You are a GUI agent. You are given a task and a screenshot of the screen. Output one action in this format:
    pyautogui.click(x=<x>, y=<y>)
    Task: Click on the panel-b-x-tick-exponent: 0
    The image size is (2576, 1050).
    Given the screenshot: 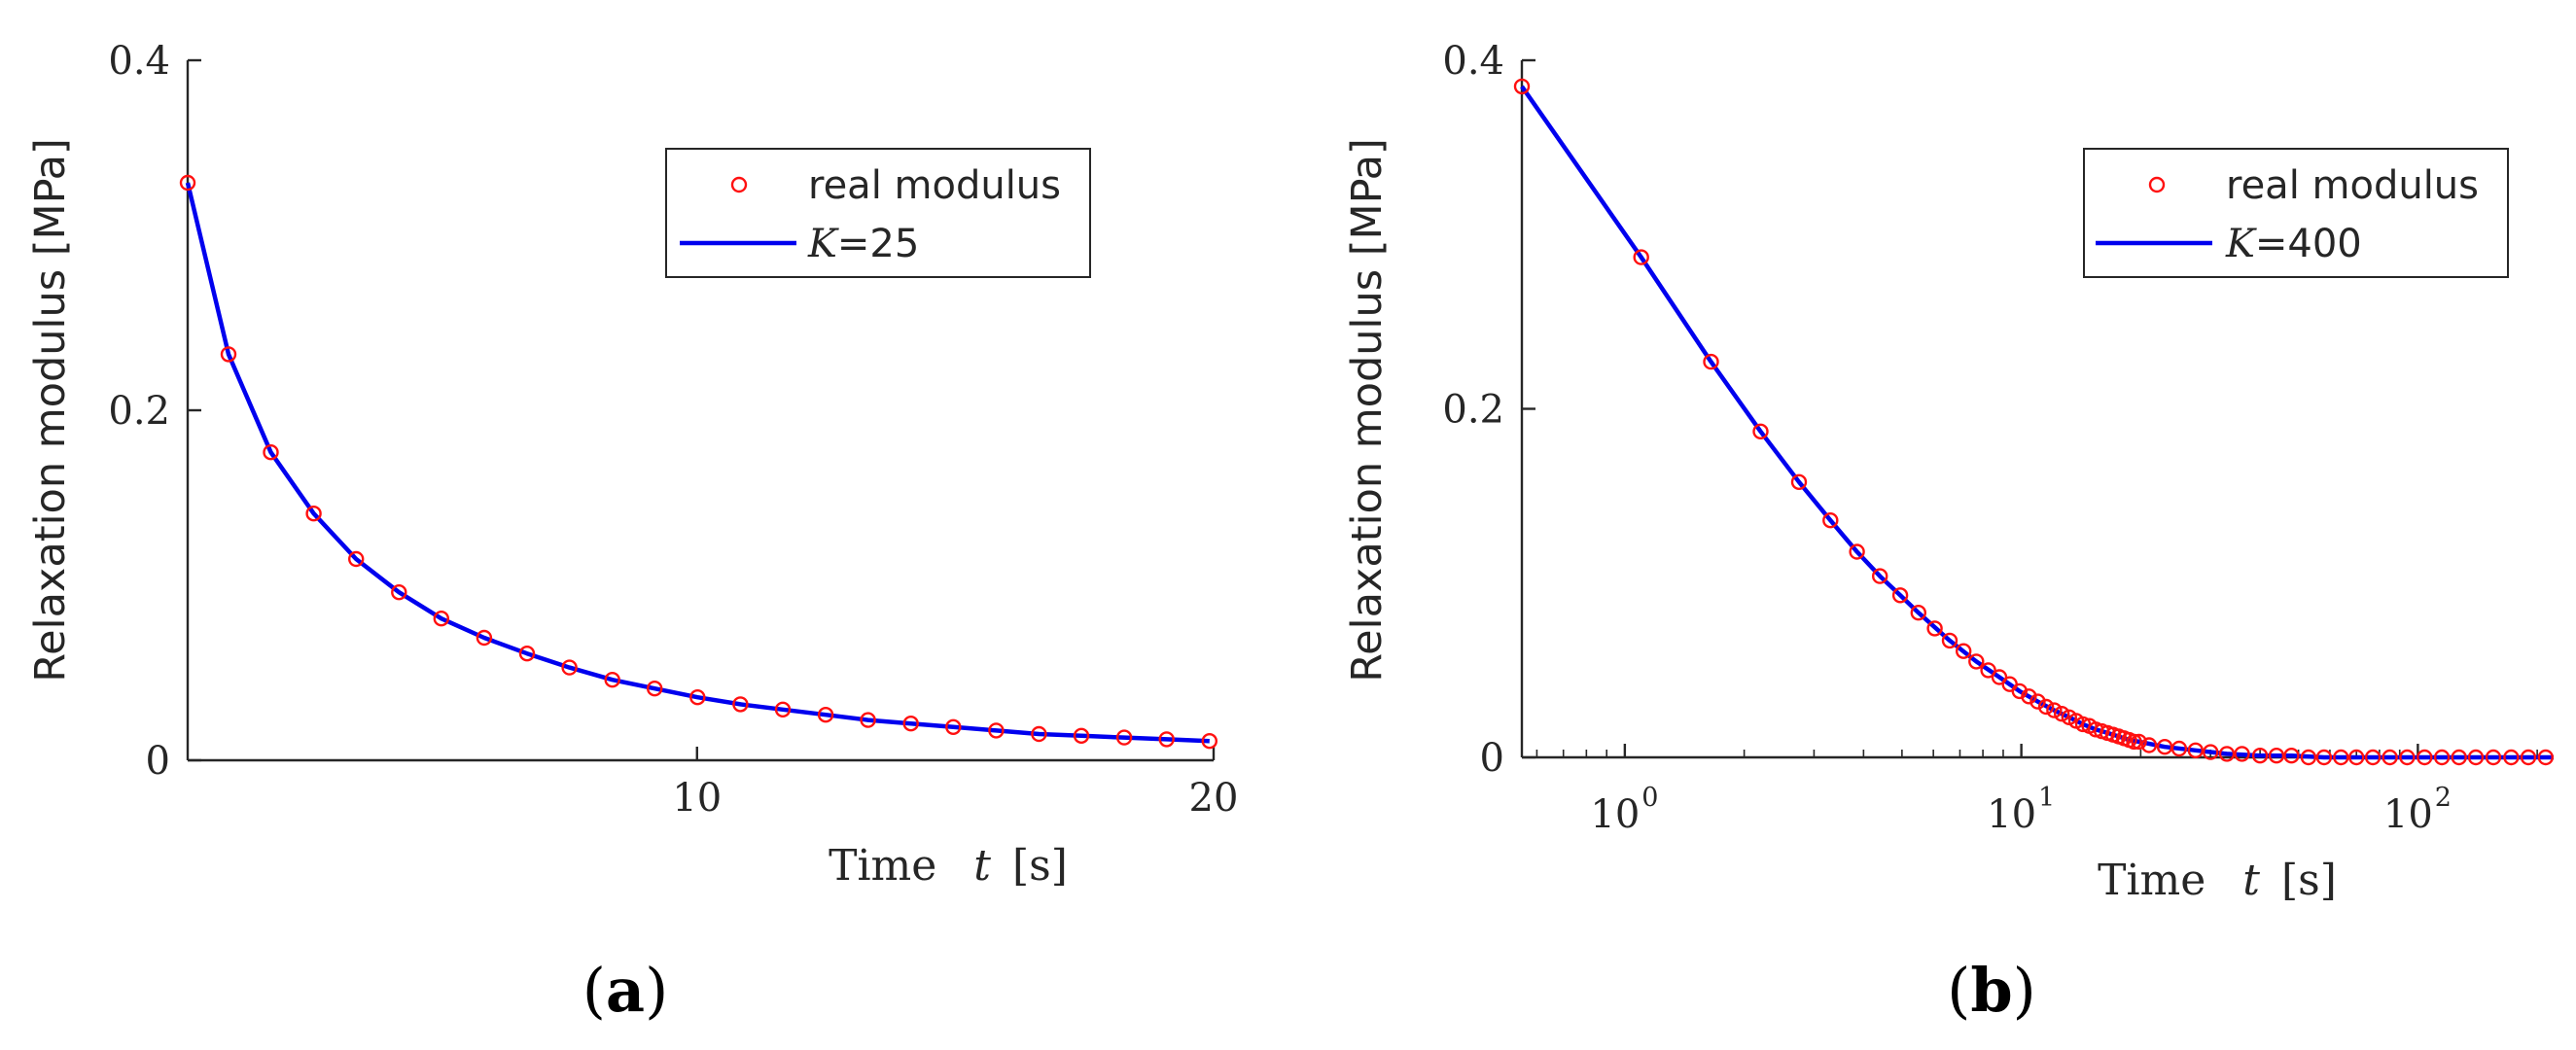 What is the action you would take?
    pyautogui.click(x=1650, y=798)
    